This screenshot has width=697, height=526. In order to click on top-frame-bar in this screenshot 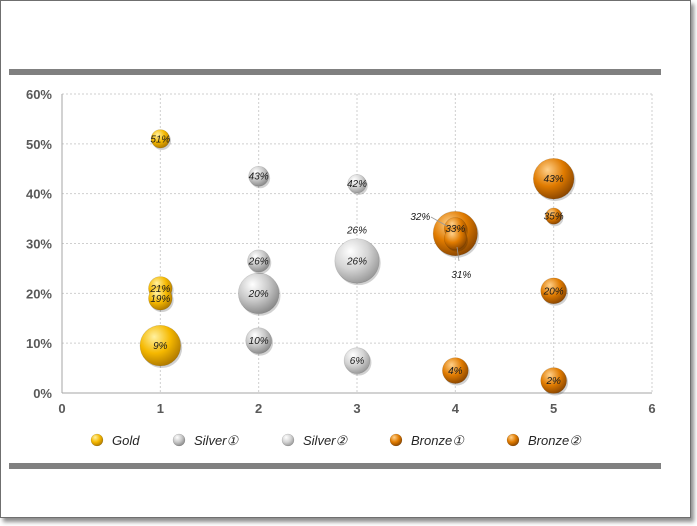, I will do `click(335, 72)`.